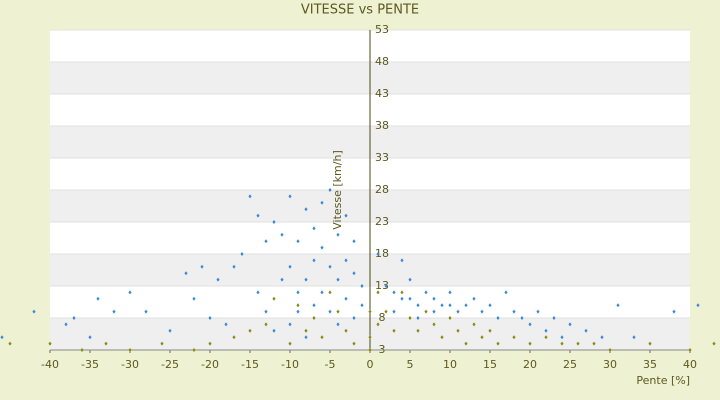 Image resolution: width=720 pixels, height=400 pixels. What do you see at coordinates (330, 364) in the screenshot?
I see `x-tick-label: -5` at bounding box center [330, 364].